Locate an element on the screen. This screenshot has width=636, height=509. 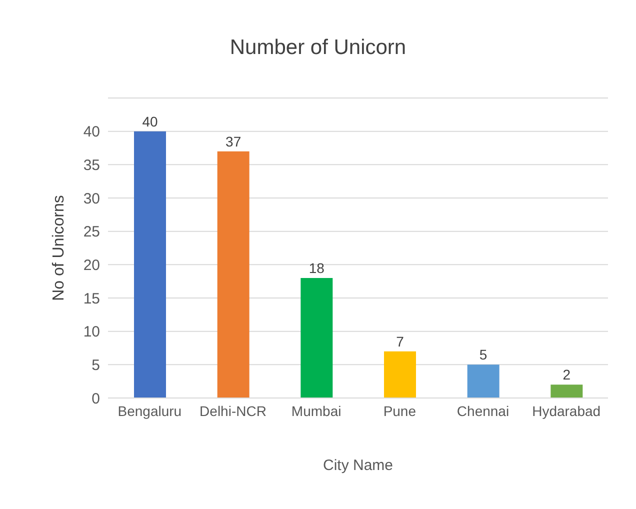
y-tick-label: 15 is located at coordinates (91, 299).